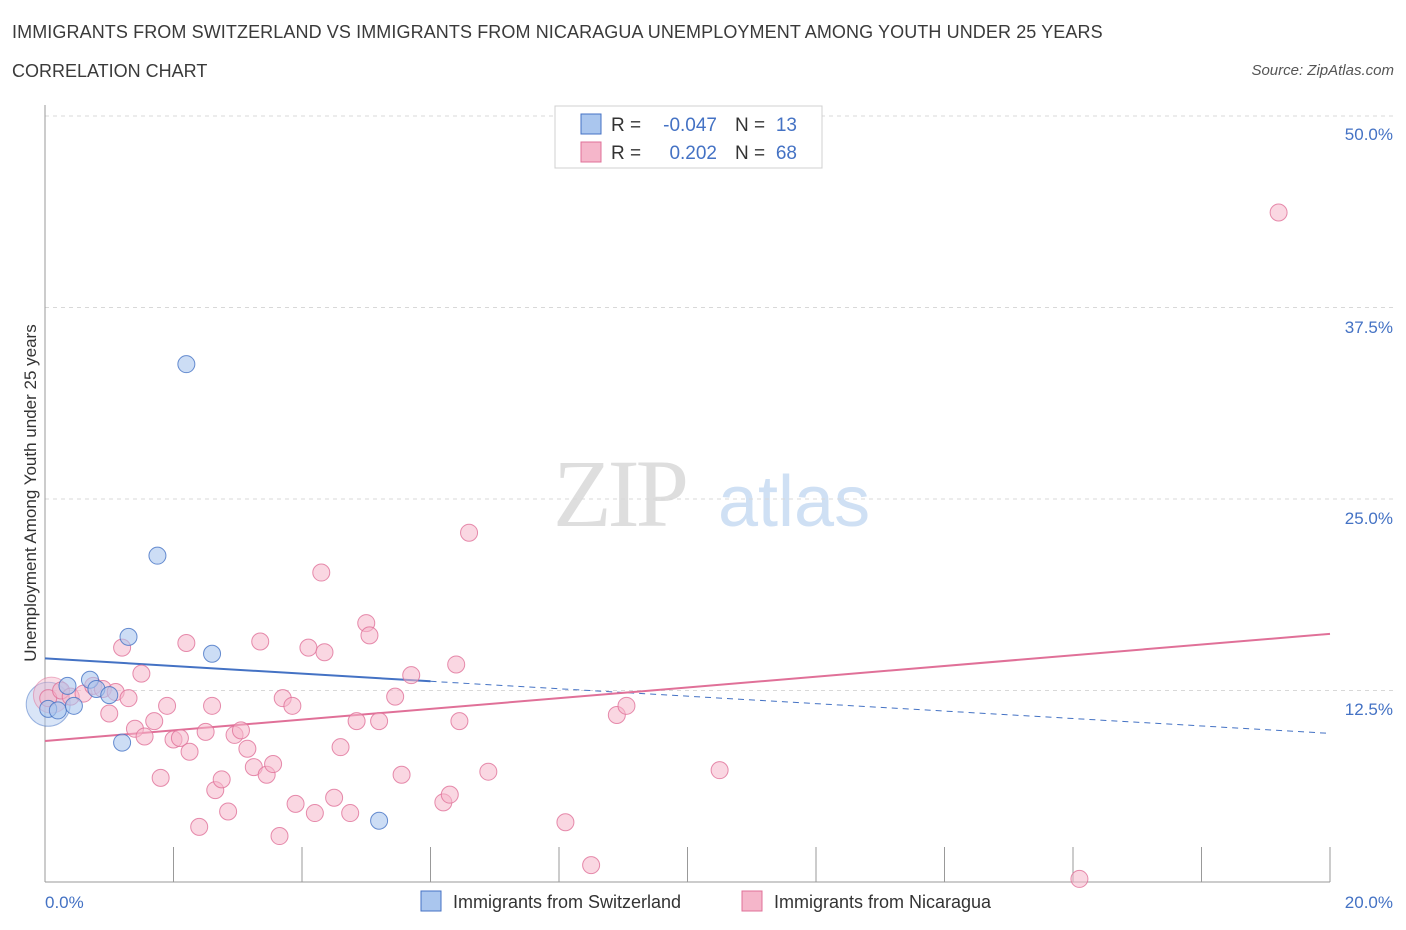  What do you see at coordinates (750, 125) in the screenshot?
I see `legend-n-label-1: N =` at bounding box center [750, 125].